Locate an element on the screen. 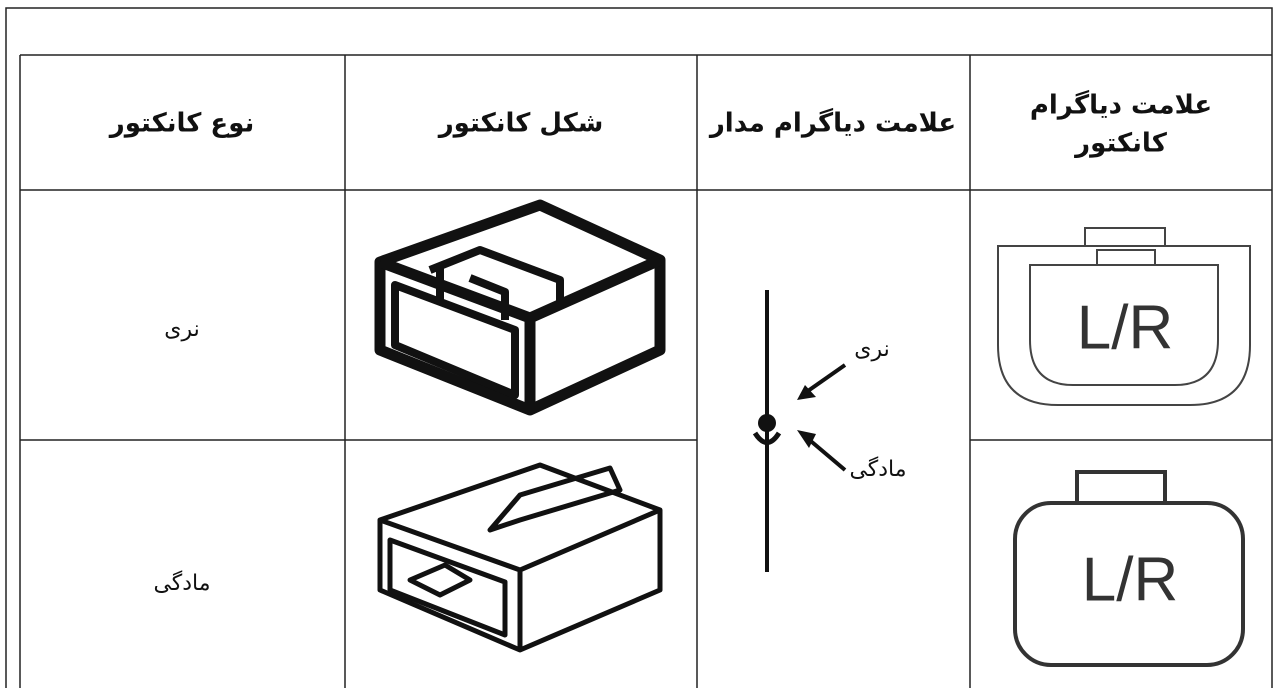 The width and height of the screenshot is (1278, 688). header: نوع کانکتور is located at coordinates (181, 124).